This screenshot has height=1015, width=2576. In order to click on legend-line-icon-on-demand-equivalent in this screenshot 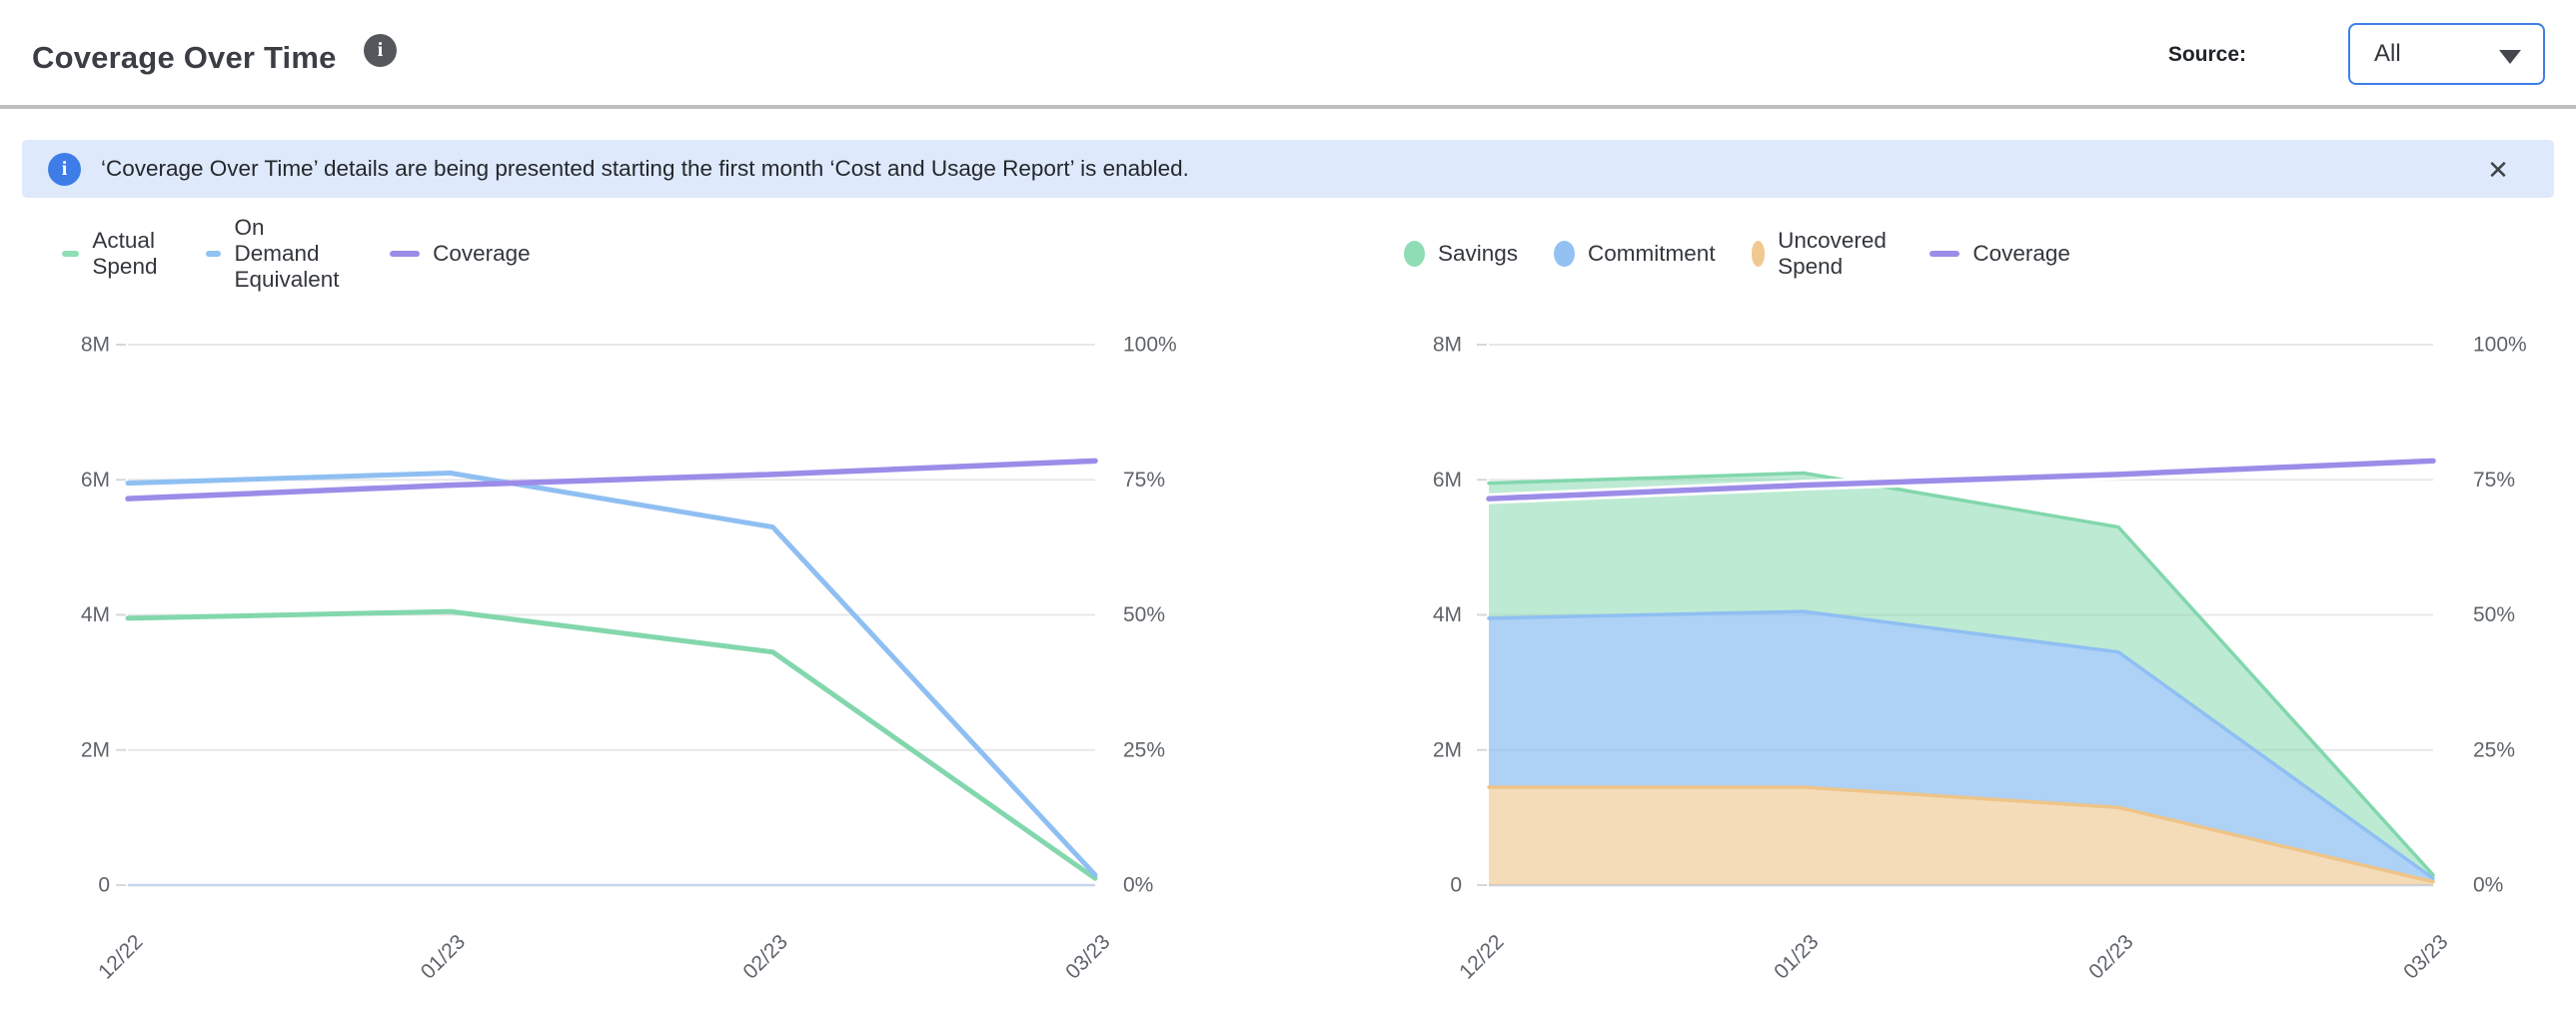, I will do `click(214, 254)`.